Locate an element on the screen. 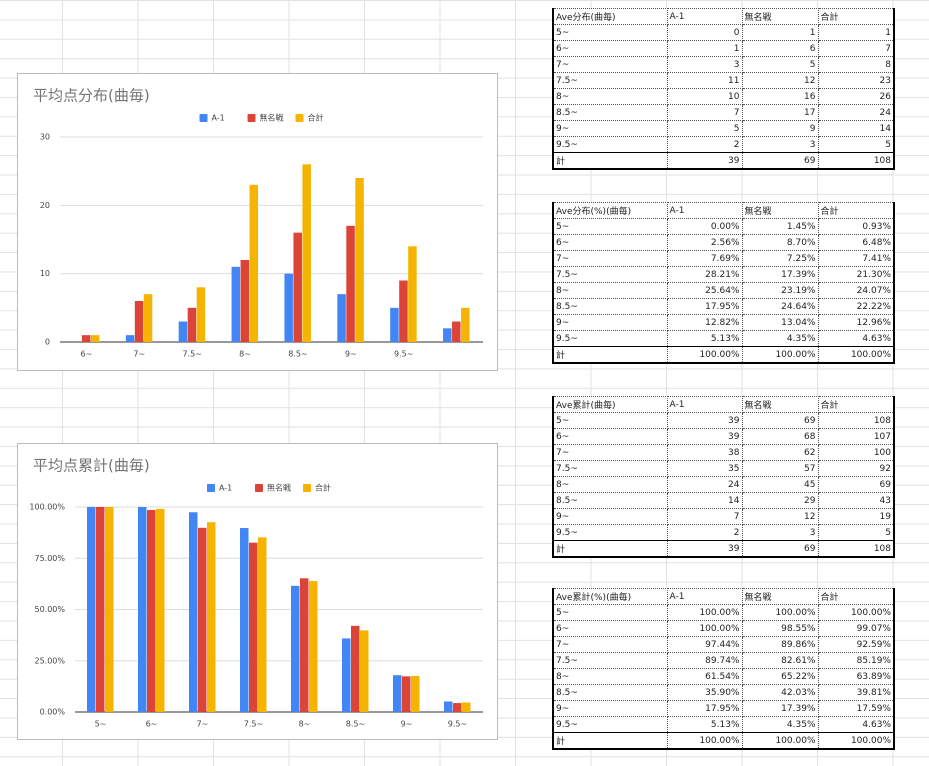 Image resolution: width=929 pixels, height=766 pixels. table-cell: 45 is located at coordinates (780, 484).